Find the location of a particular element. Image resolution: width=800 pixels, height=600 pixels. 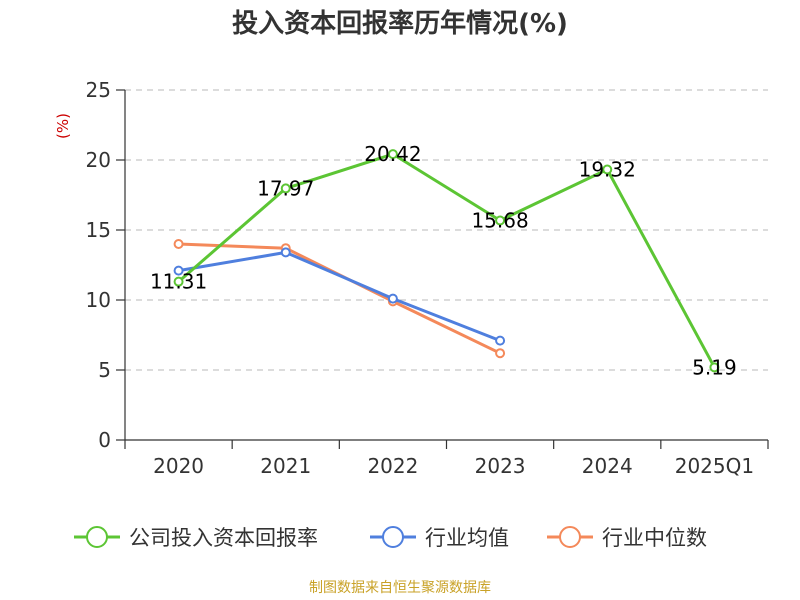

legend-label: 行业均值 is located at coordinates (467, 538).